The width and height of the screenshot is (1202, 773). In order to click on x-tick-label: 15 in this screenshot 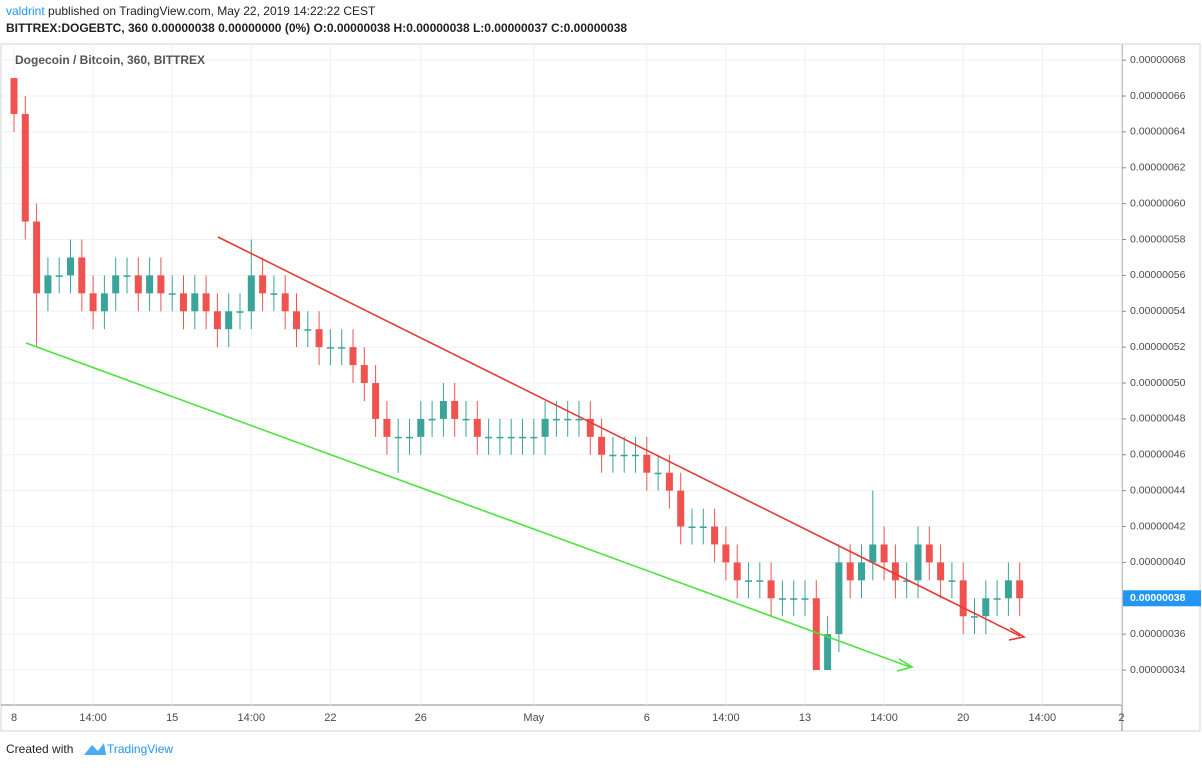, I will do `click(172, 718)`.